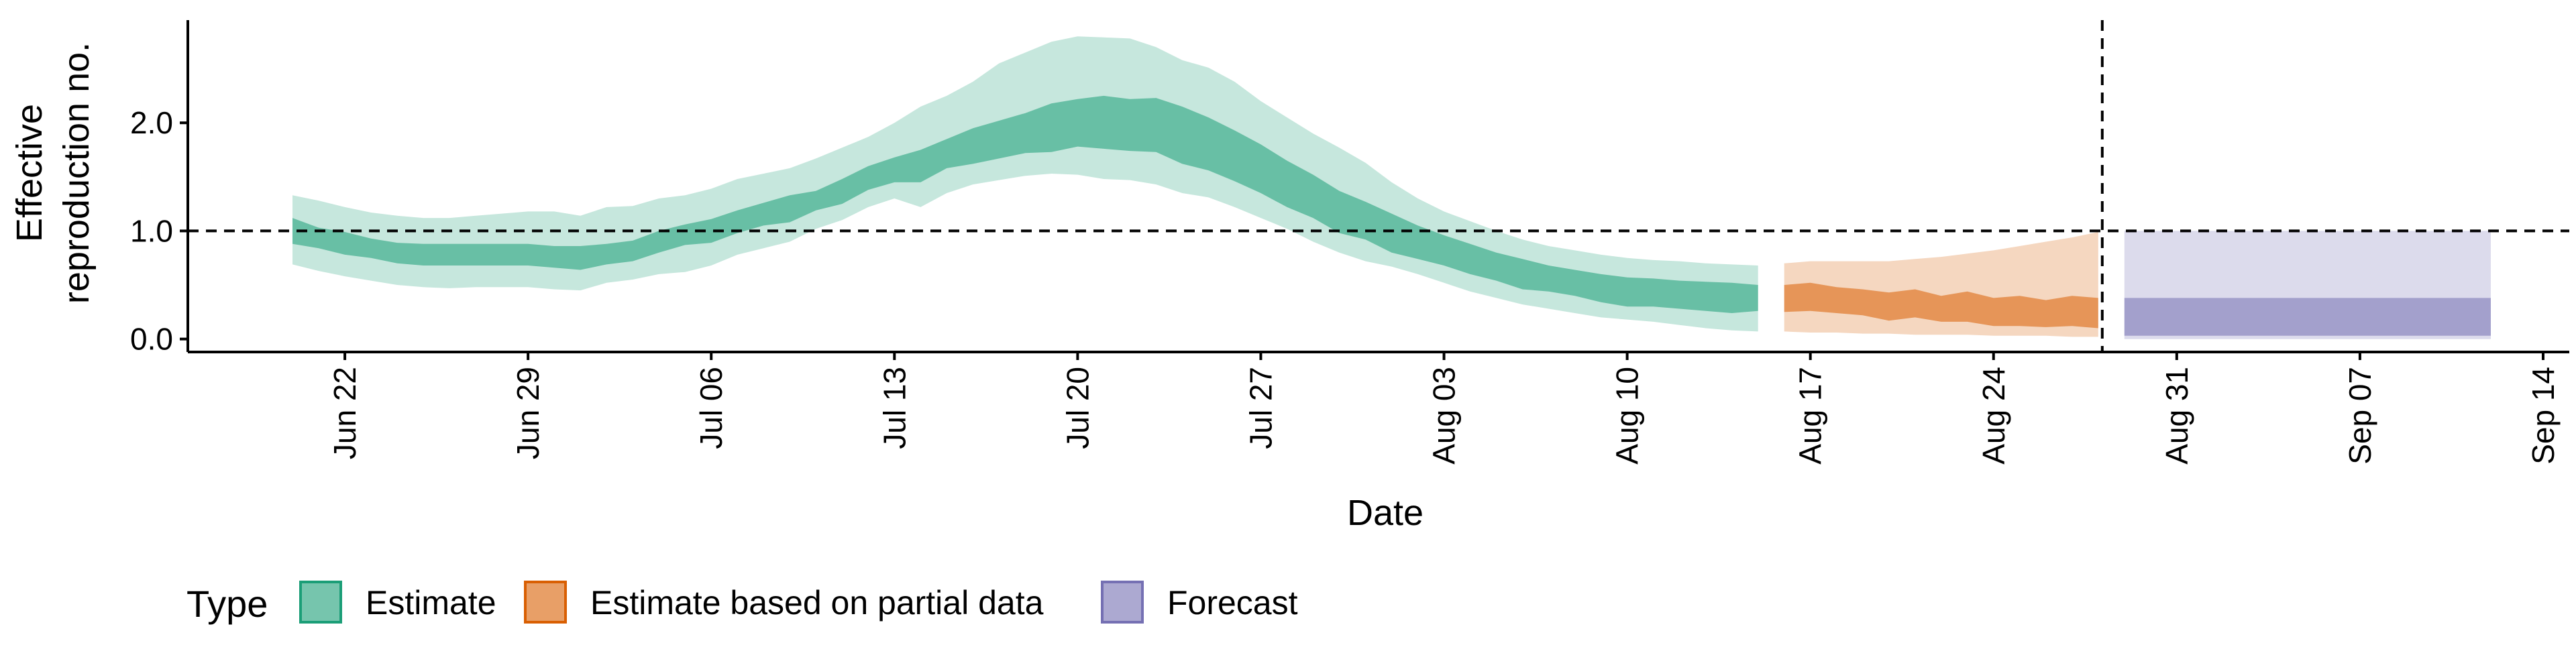 The height and width of the screenshot is (647, 2576). I want to click on legend-label-forecast: Forecast, so click(1232, 603).